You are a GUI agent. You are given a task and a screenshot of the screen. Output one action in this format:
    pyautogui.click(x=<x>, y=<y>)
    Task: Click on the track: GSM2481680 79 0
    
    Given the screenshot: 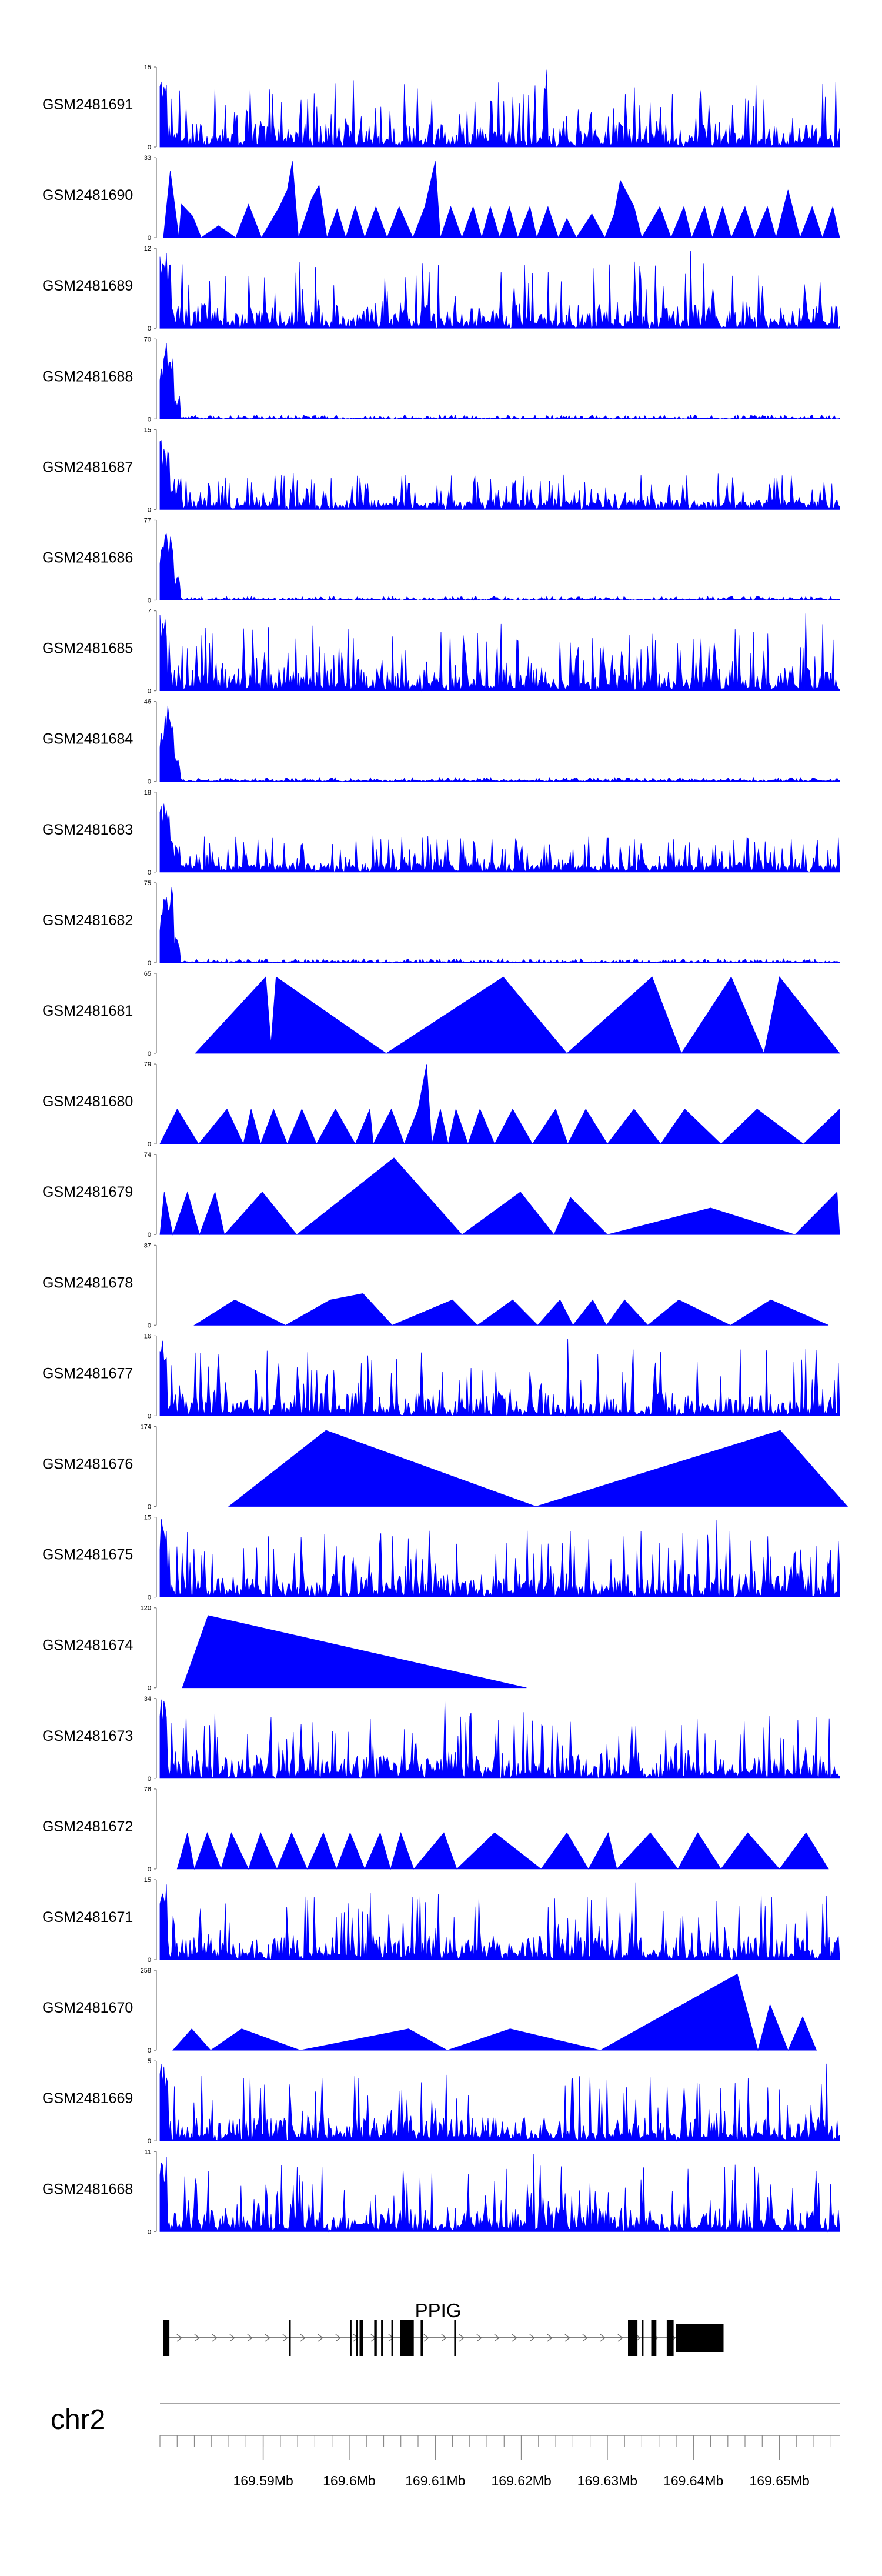 What is the action you would take?
    pyautogui.click(x=441, y=1104)
    